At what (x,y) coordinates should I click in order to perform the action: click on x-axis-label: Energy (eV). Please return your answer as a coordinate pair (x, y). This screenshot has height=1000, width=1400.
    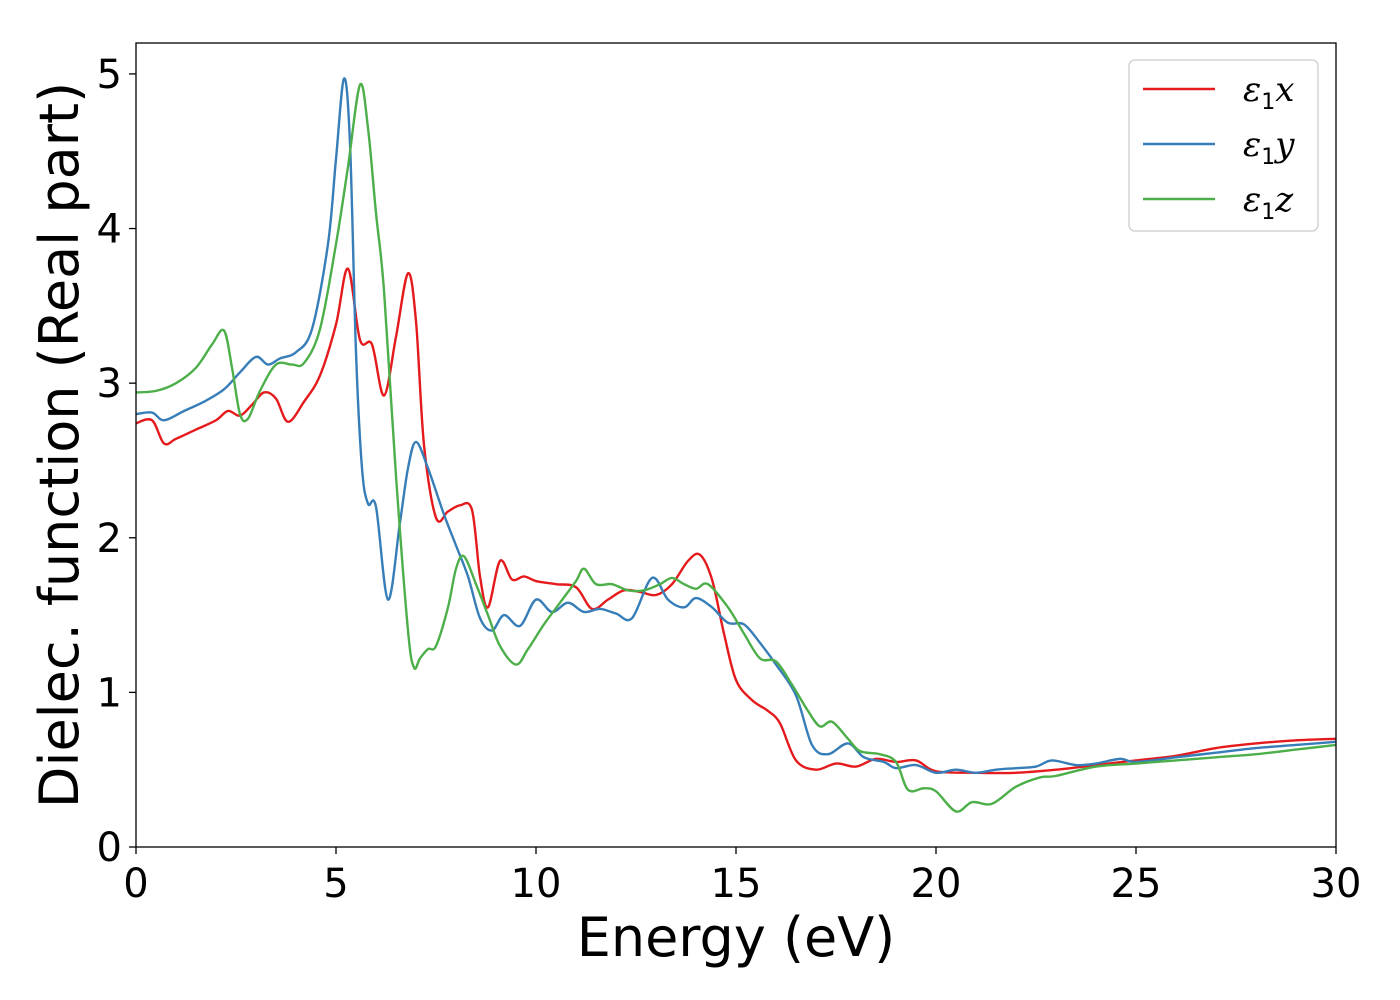
    Looking at the image, I should click on (736, 937).